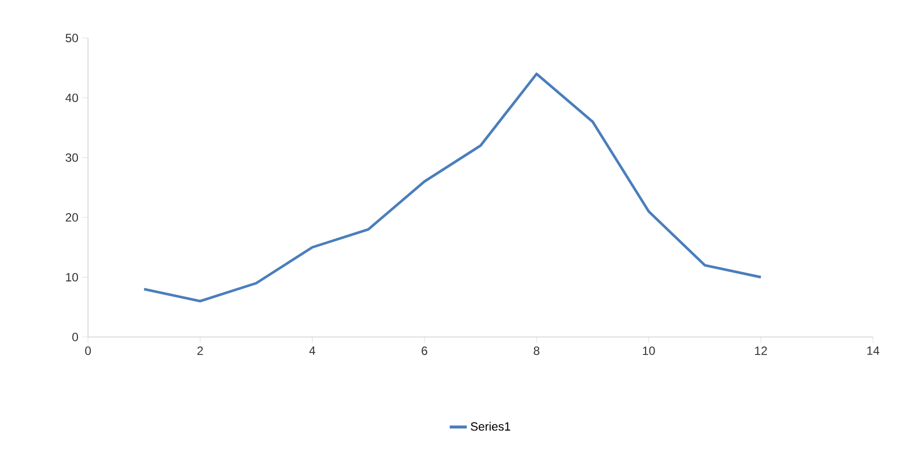 This screenshot has height=474, width=901. What do you see at coordinates (425, 350) in the screenshot?
I see `x-tick-label: 6` at bounding box center [425, 350].